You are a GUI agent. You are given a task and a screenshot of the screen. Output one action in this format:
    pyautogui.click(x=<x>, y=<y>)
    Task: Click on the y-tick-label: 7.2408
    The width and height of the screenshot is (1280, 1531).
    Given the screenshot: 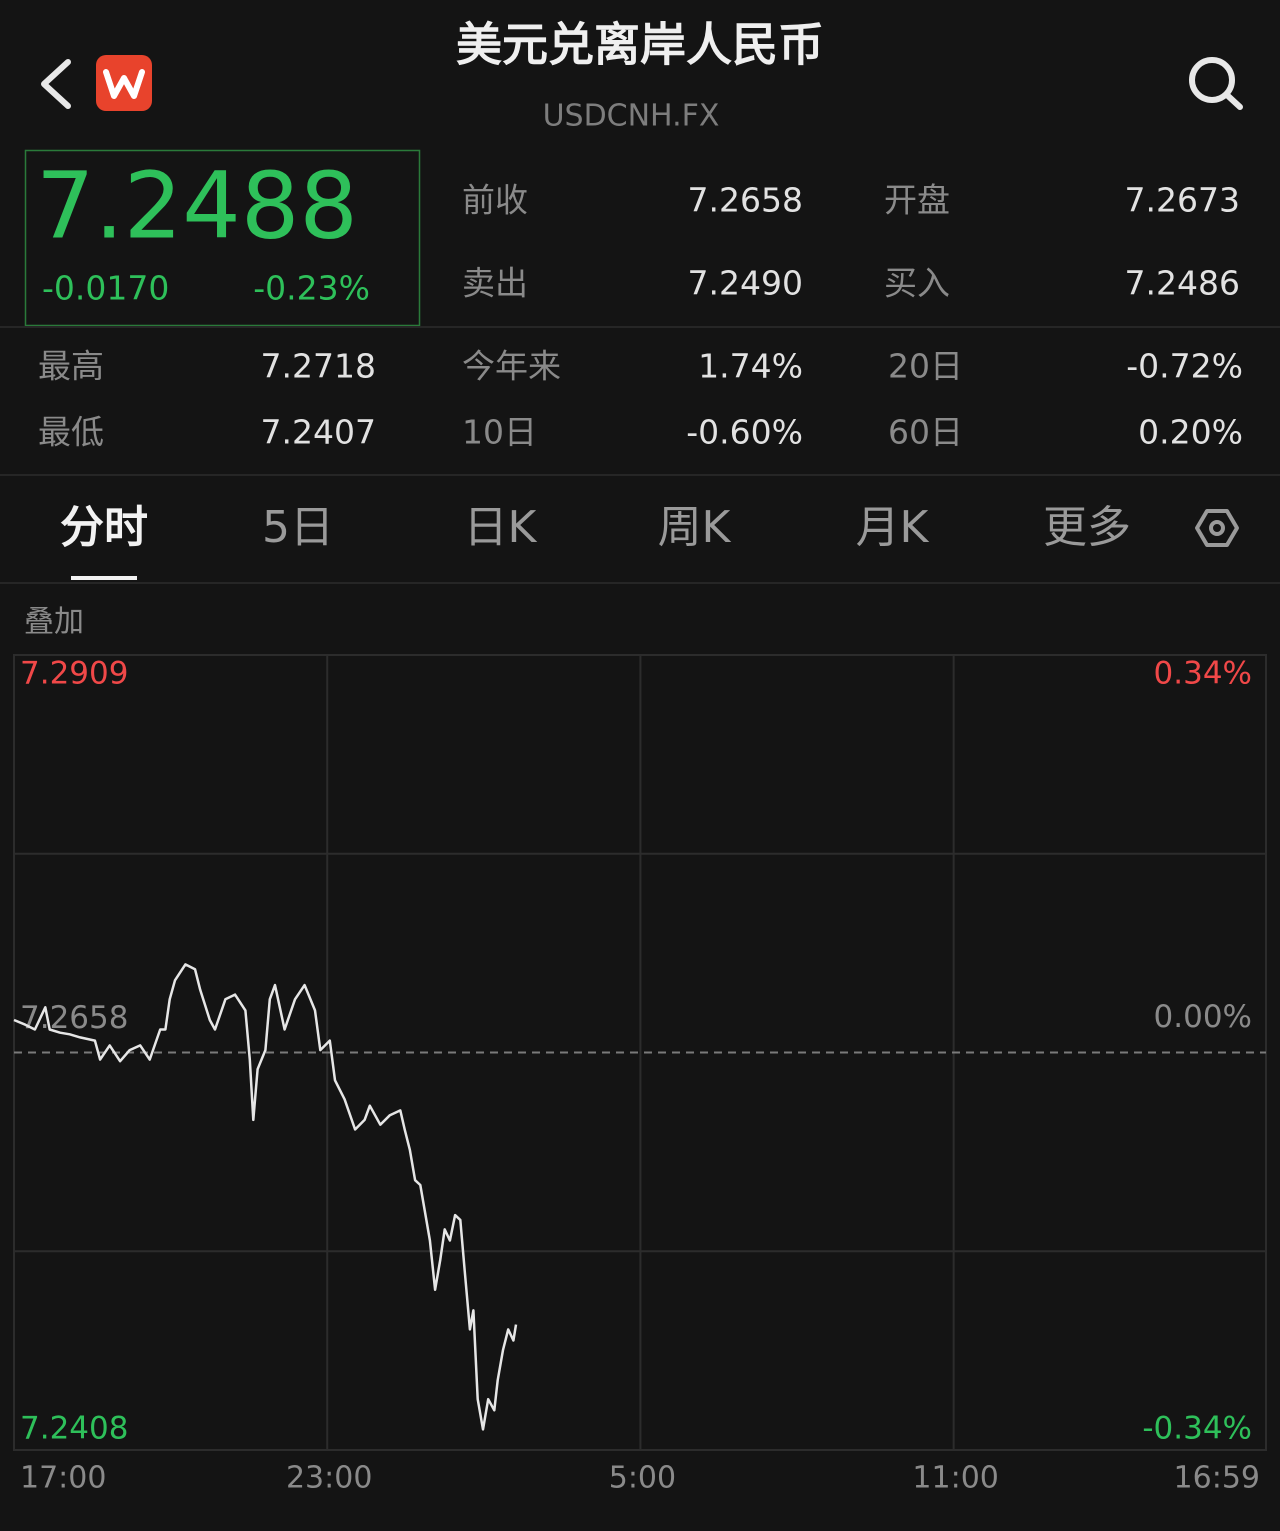 What is the action you would take?
    pyautogui.click(x=74, y=1429)
    